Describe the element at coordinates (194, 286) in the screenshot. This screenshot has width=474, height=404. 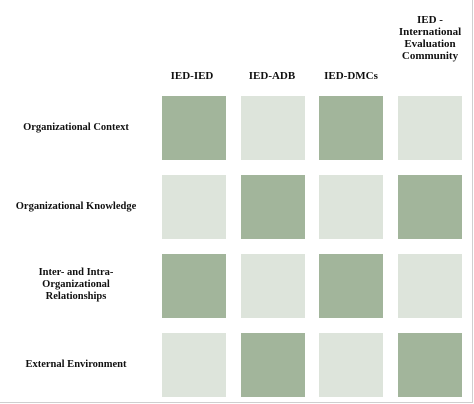
I see `cell-relationships-ied-ied` at that location.